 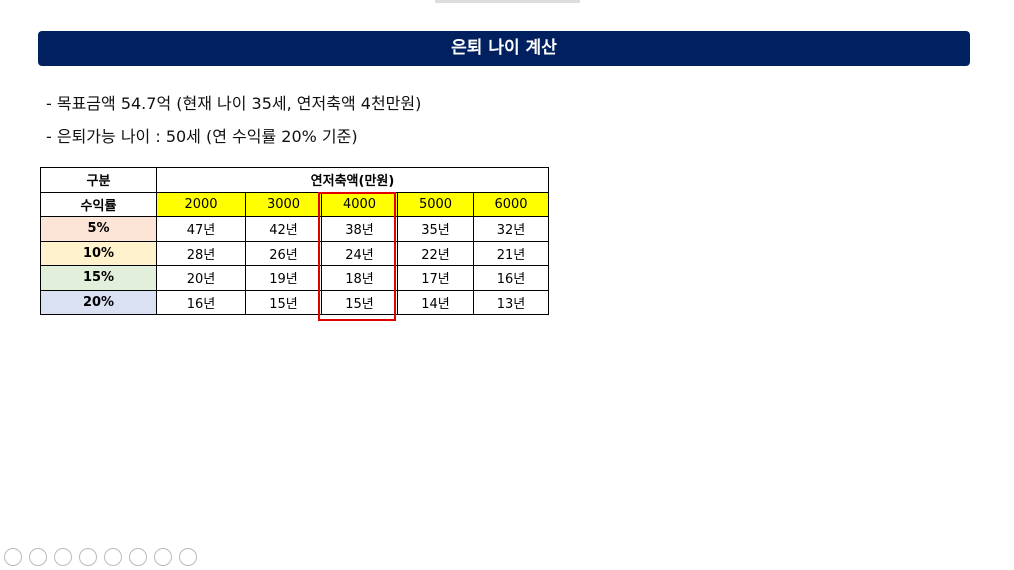 What do you see at coordinates (13, 557) in the screenshot?
I see `prev-button` at bounding box center [13, 557].